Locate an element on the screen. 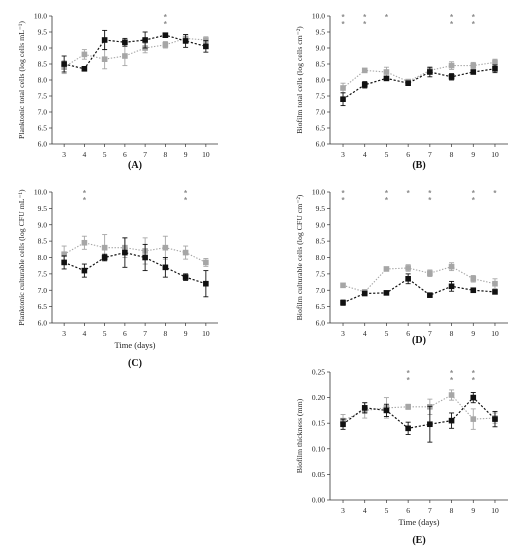  y-tick-label: 0.15 is located at coordinates (318, 423).